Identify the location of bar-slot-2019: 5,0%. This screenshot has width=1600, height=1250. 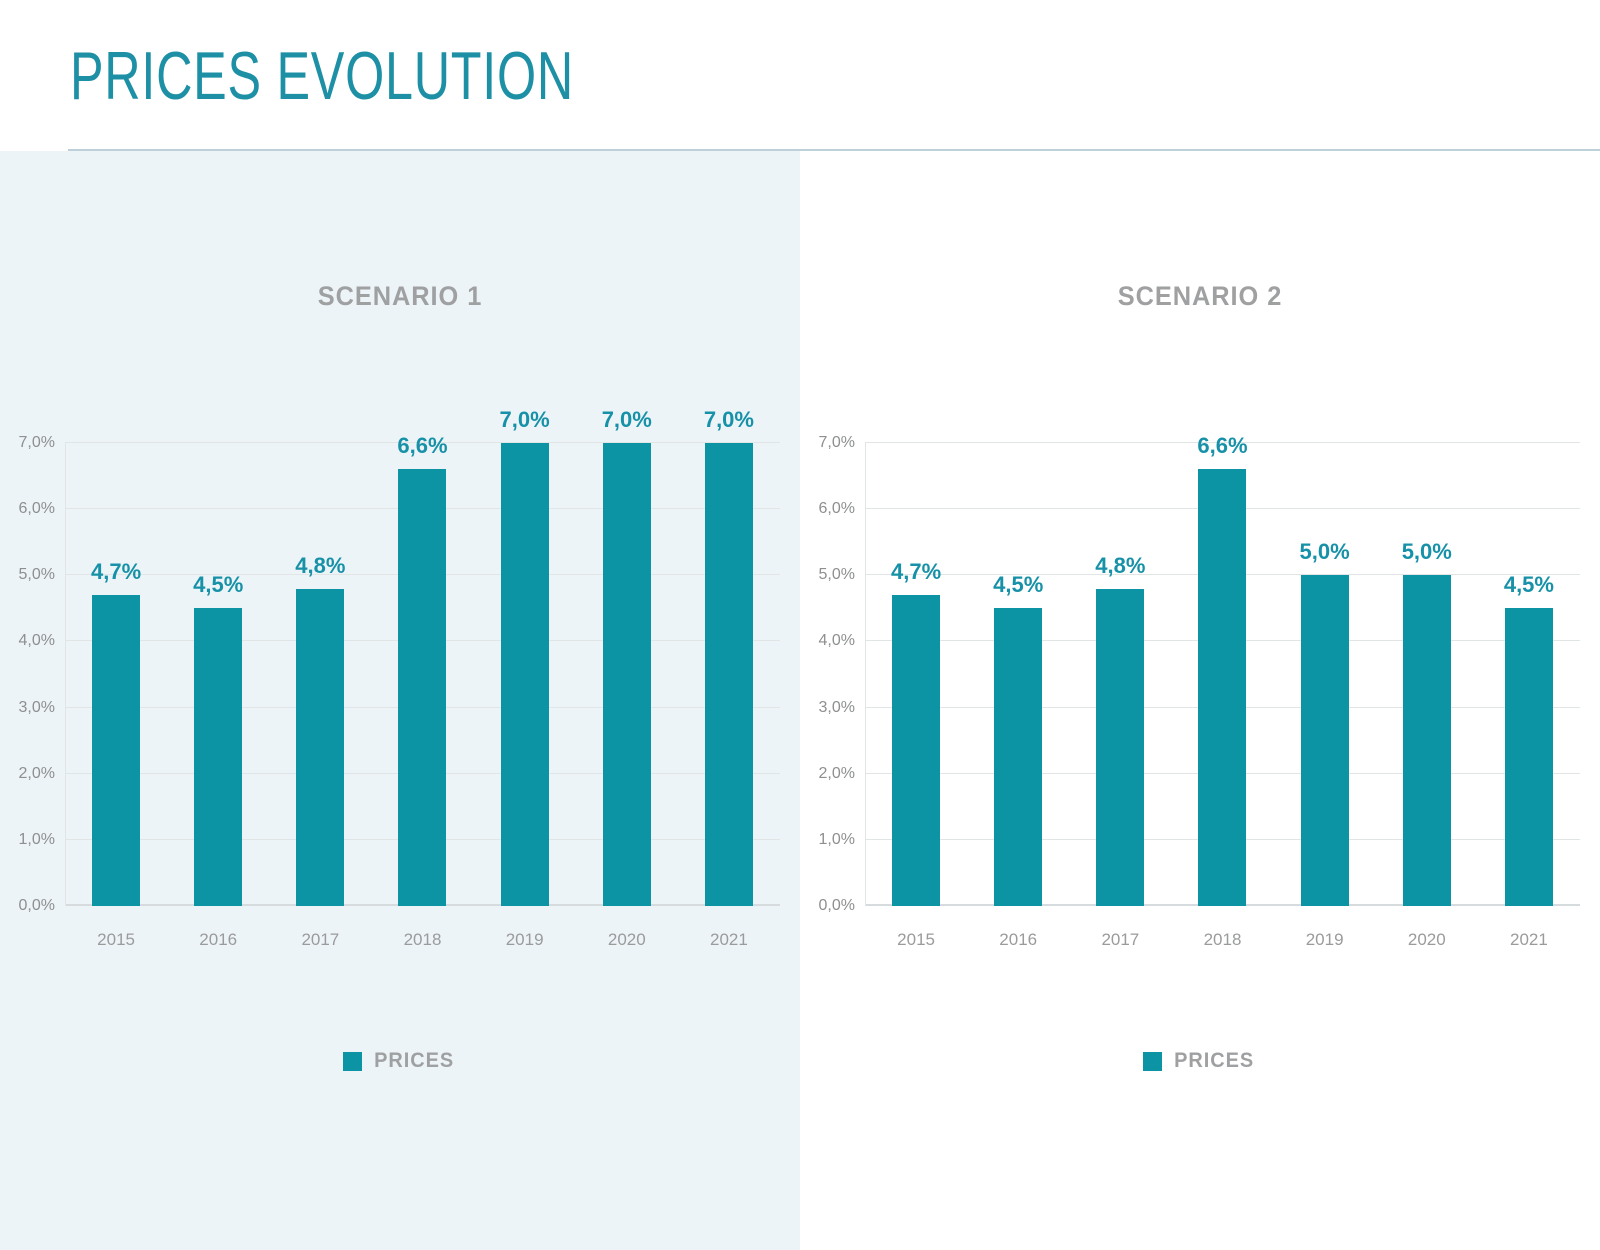
(1325, 674).